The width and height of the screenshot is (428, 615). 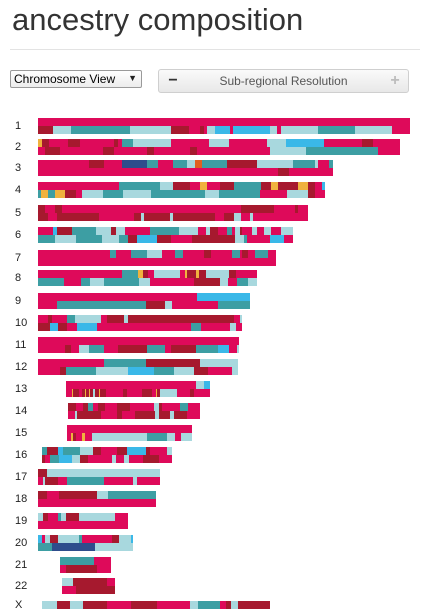 I want to click on plus-icon: +, so click(x=395, y=80).